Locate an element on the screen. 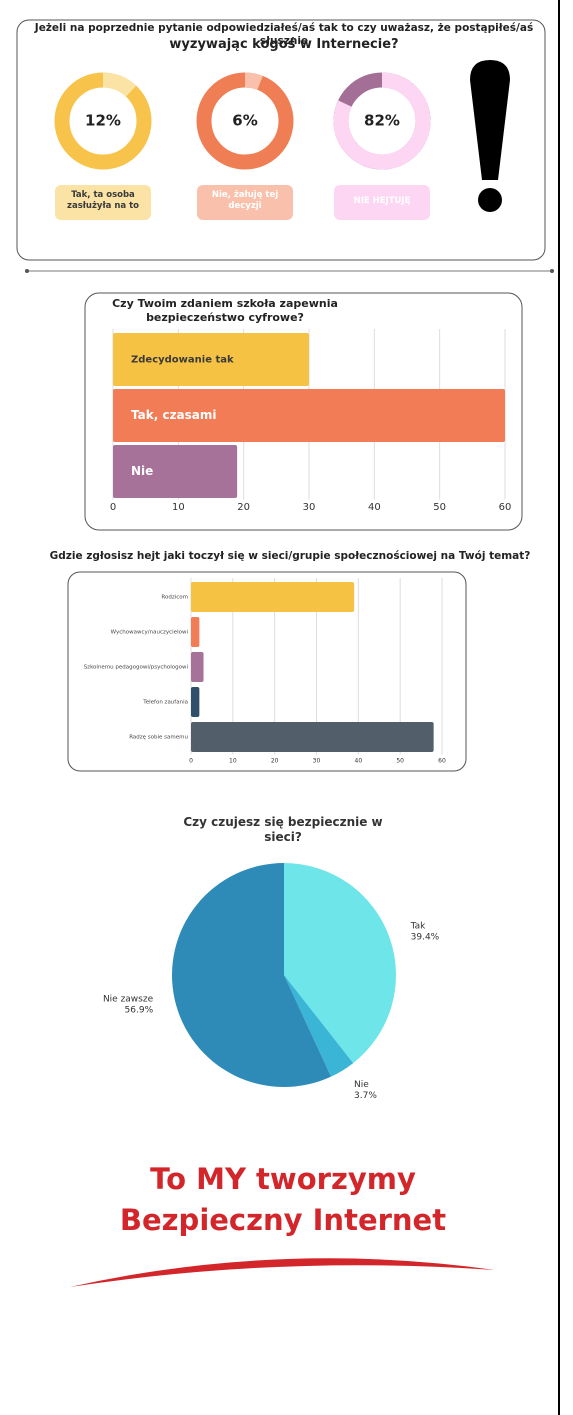 The width and height of the screenshot is (573, 1415). category-label: Zdecydowanie tak is located at coordinates (182, 360).